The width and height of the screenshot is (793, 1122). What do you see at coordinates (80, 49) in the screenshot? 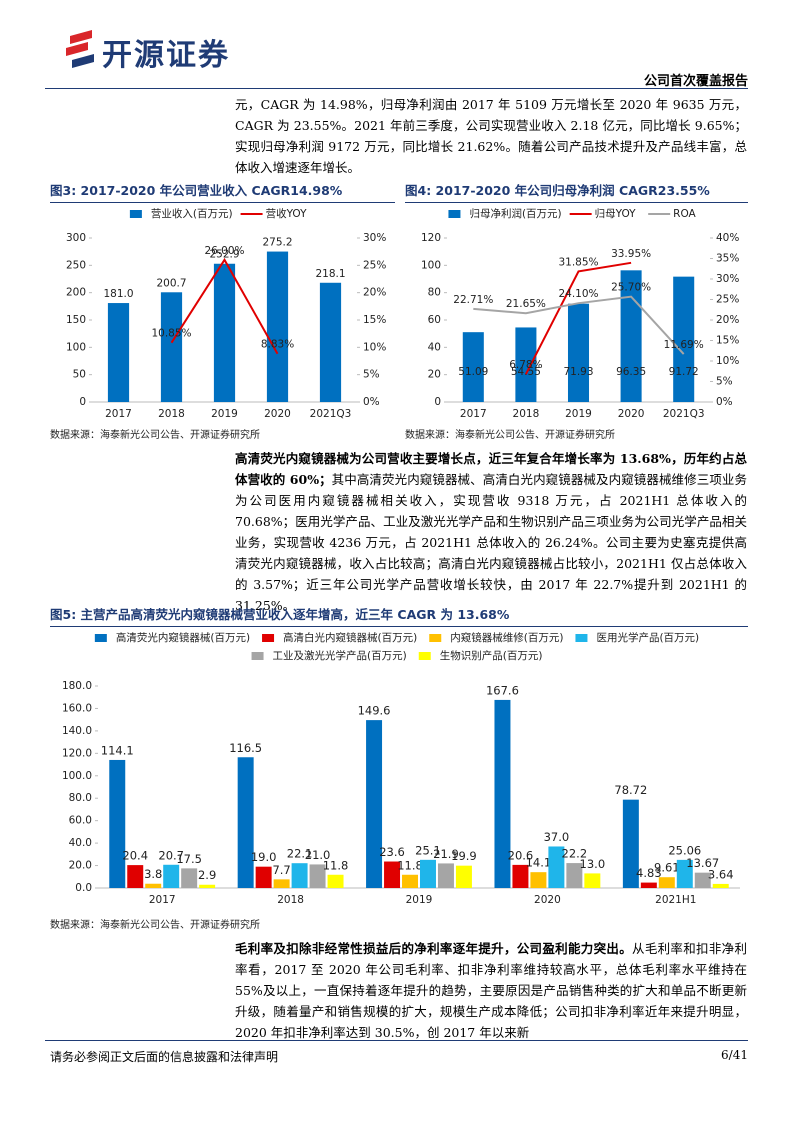
I see `logo-icon` at bounding box center [80, 49].